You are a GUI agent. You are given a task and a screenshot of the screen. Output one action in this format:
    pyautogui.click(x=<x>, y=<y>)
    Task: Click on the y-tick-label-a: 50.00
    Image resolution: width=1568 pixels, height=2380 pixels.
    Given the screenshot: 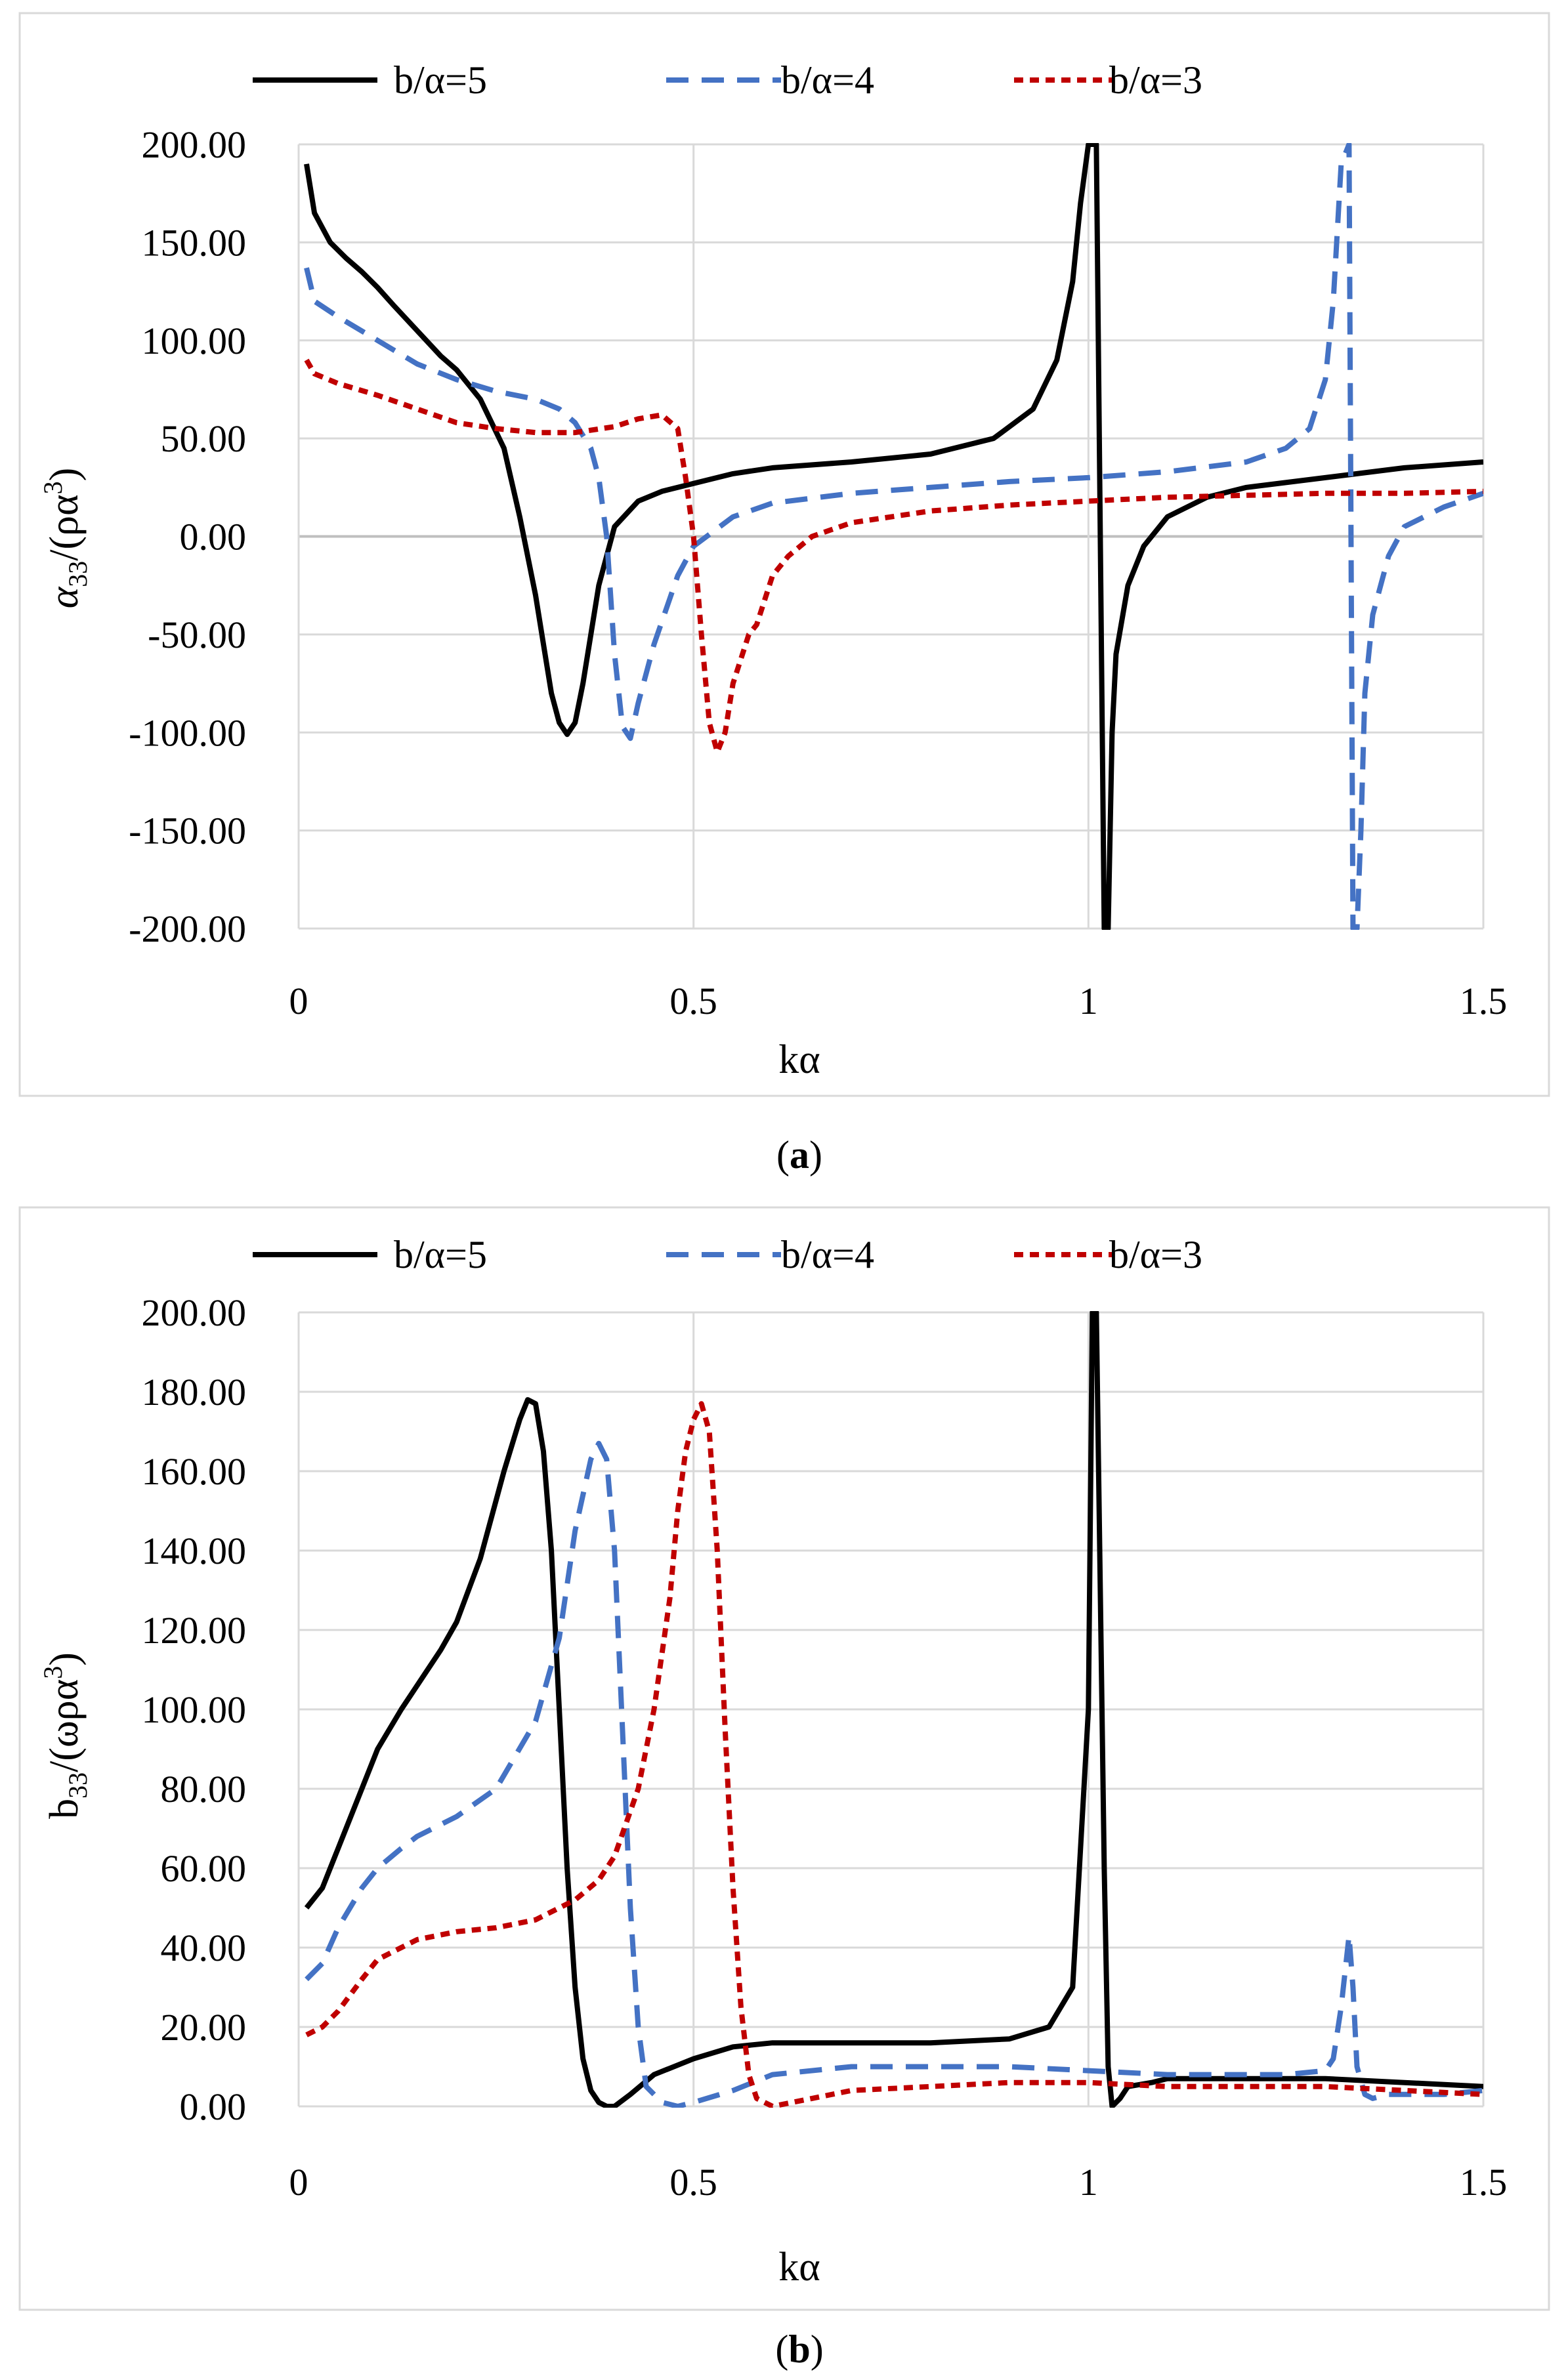 What is the action you would take?
    pyautogui.click(x=204, y=438)
    